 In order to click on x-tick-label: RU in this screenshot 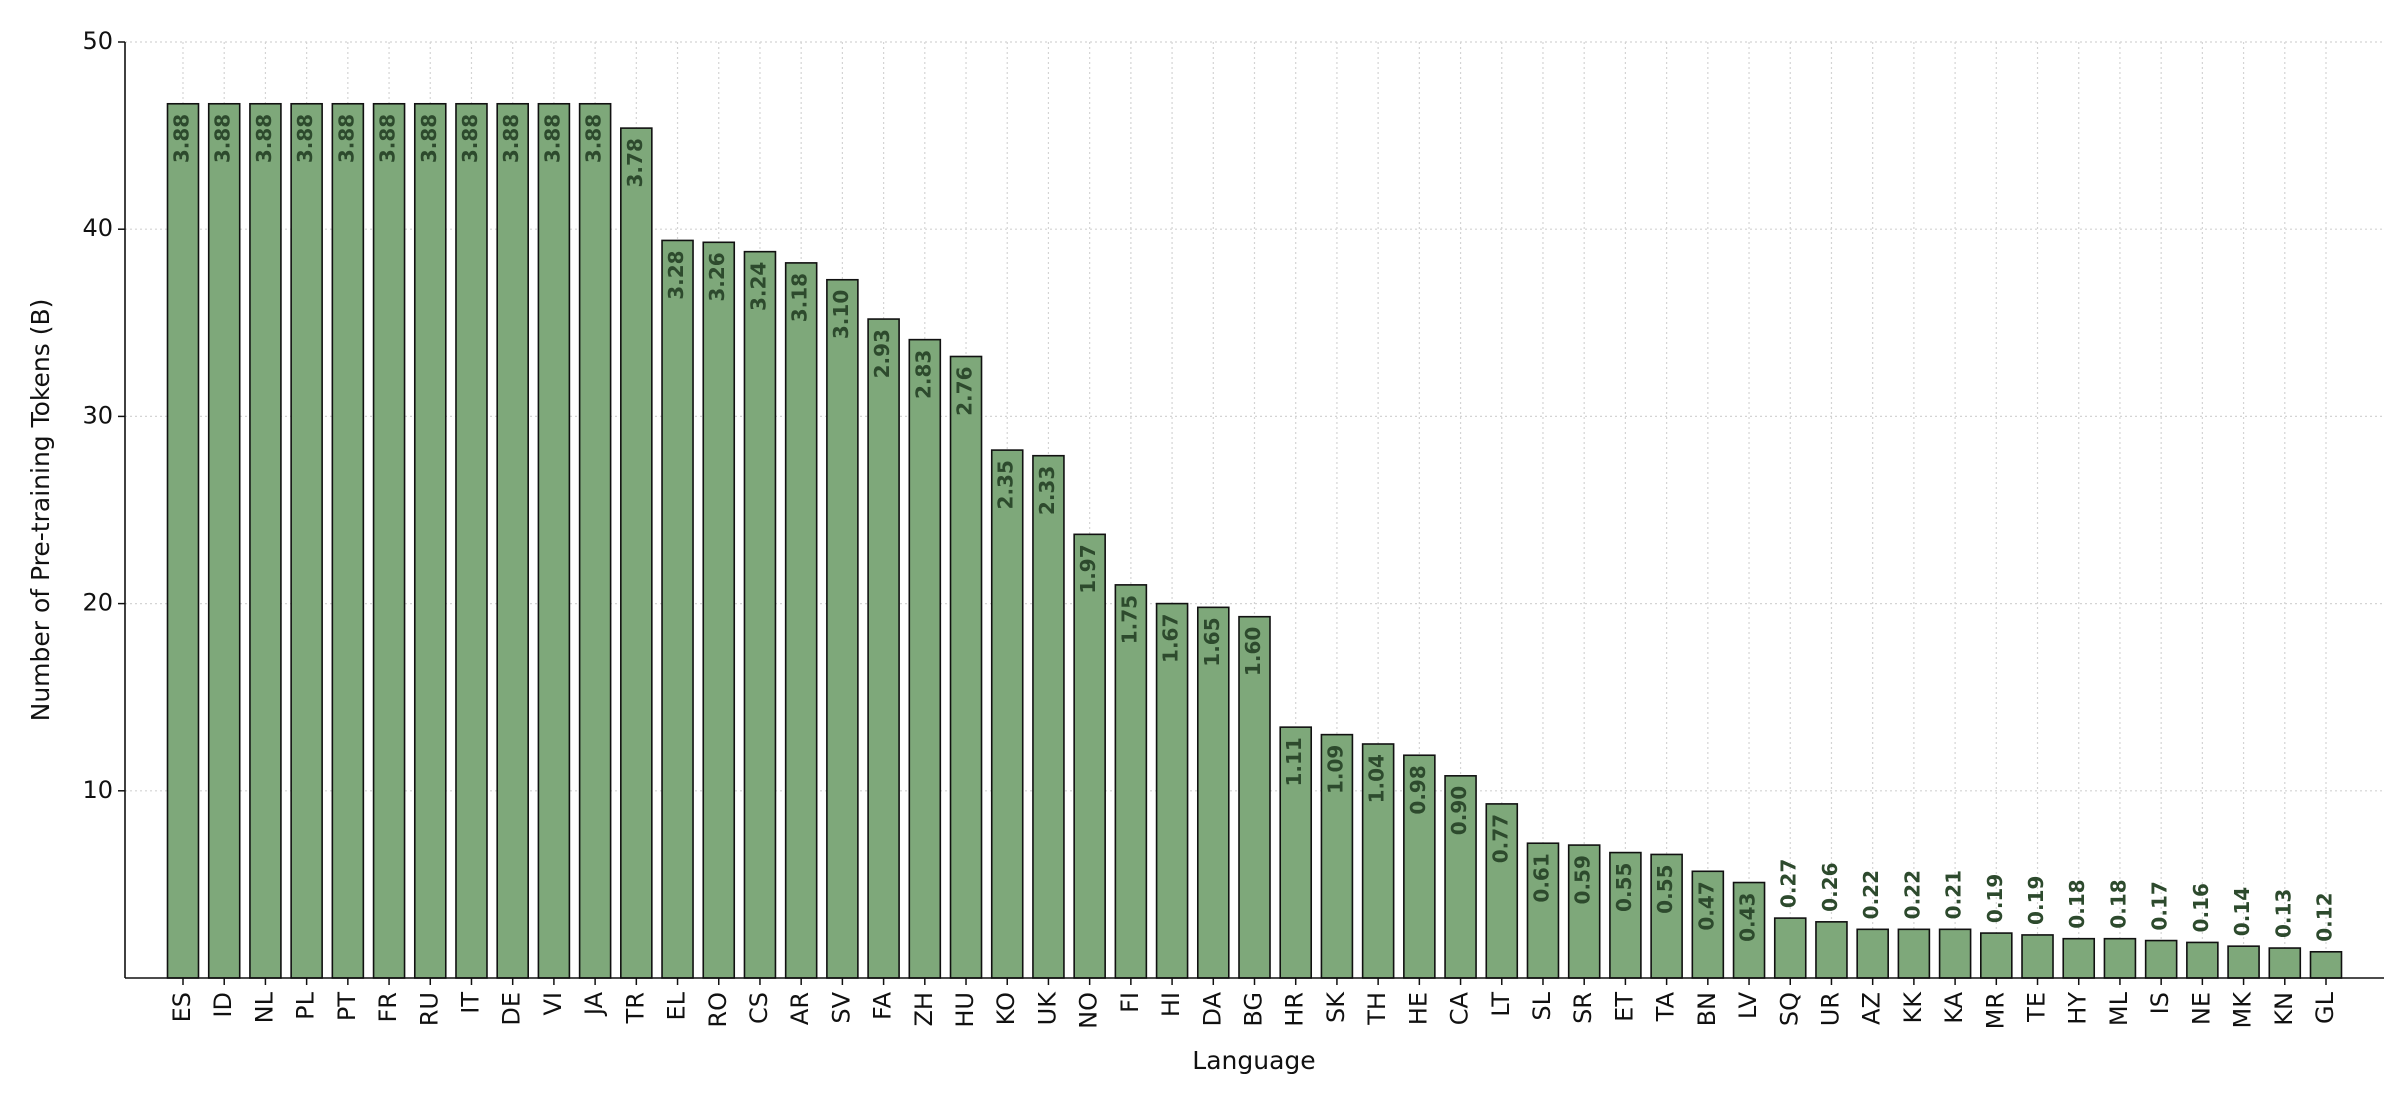, I will do `click(429, 1009)`.